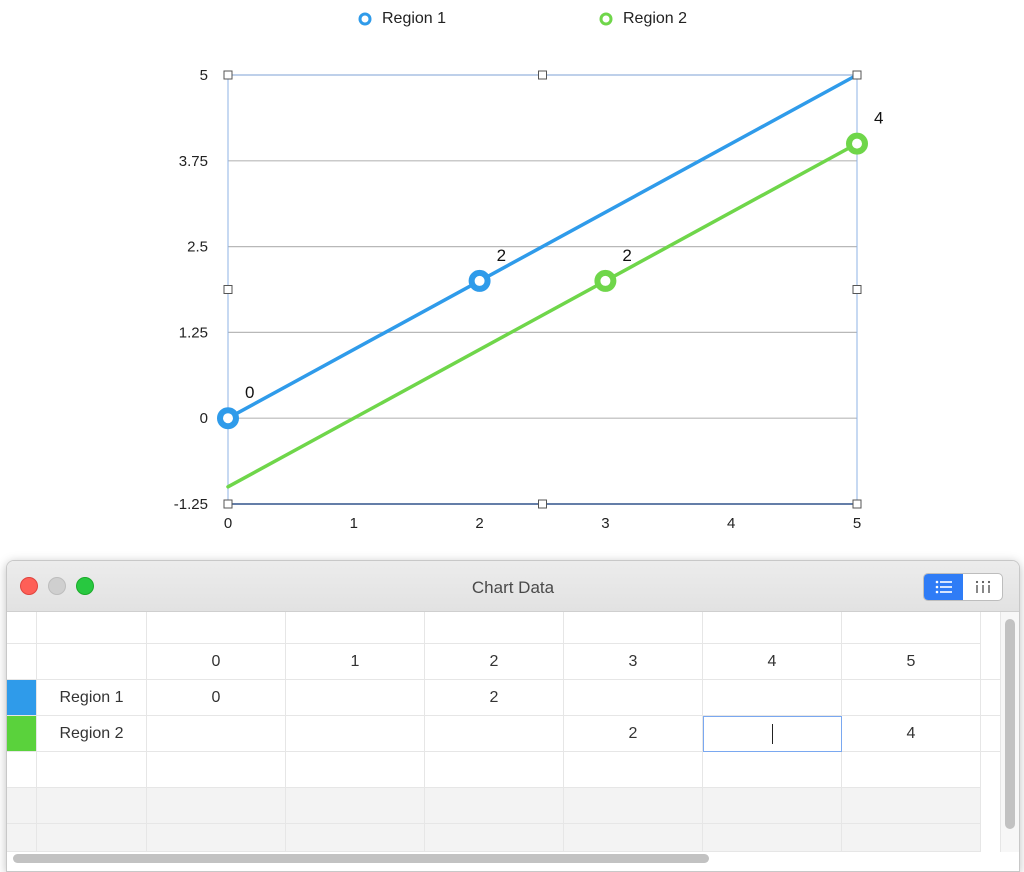  What do you see at coordinates (414, 18) in the screenshot?
I see `legend-label-region-1: Region 1` at bounding box center [414, 18].